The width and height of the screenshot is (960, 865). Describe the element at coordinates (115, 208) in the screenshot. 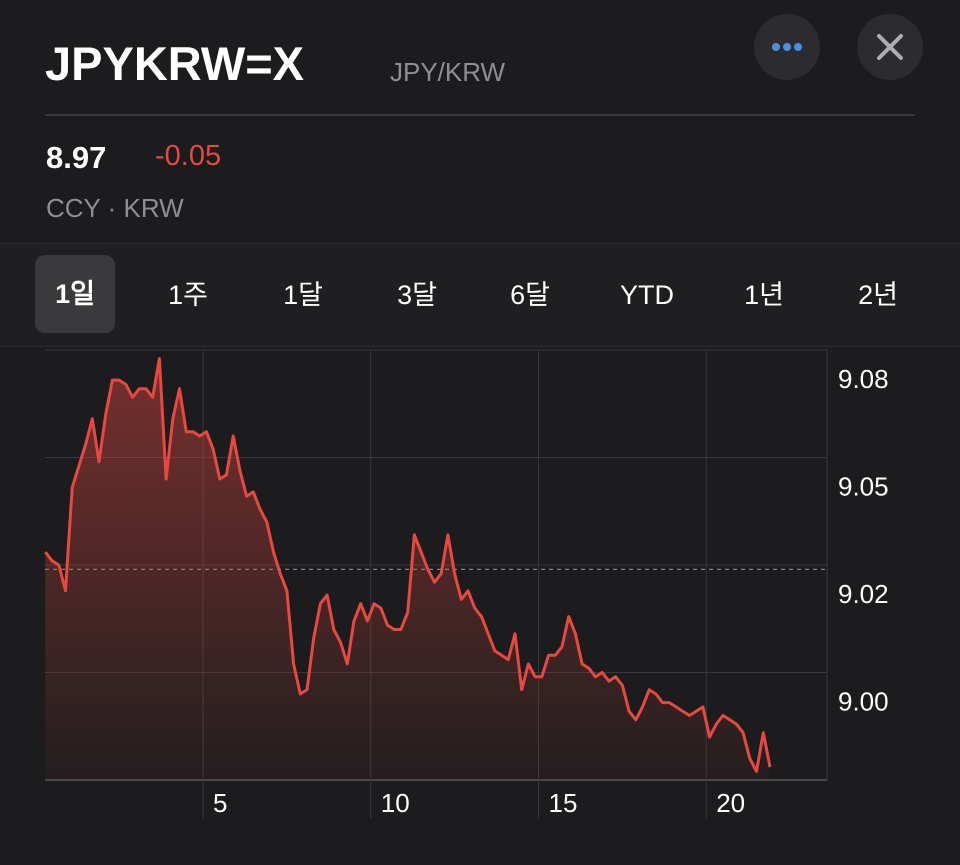

I see `exchange: CCY · KRW` at that location.